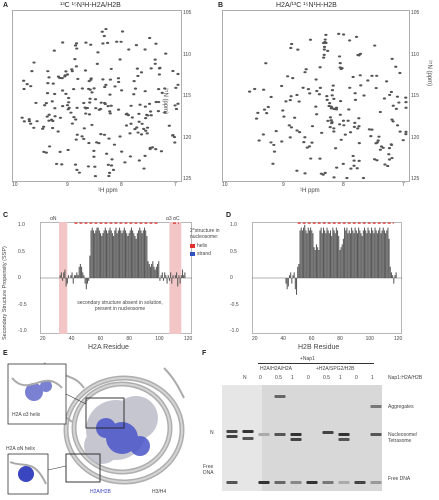 Image resolution: width=439 pixels, height=500 pixels. Describe the element at coordinates (398, 339) in the screenshot. I see `d-xtick-5: 120` at that location.